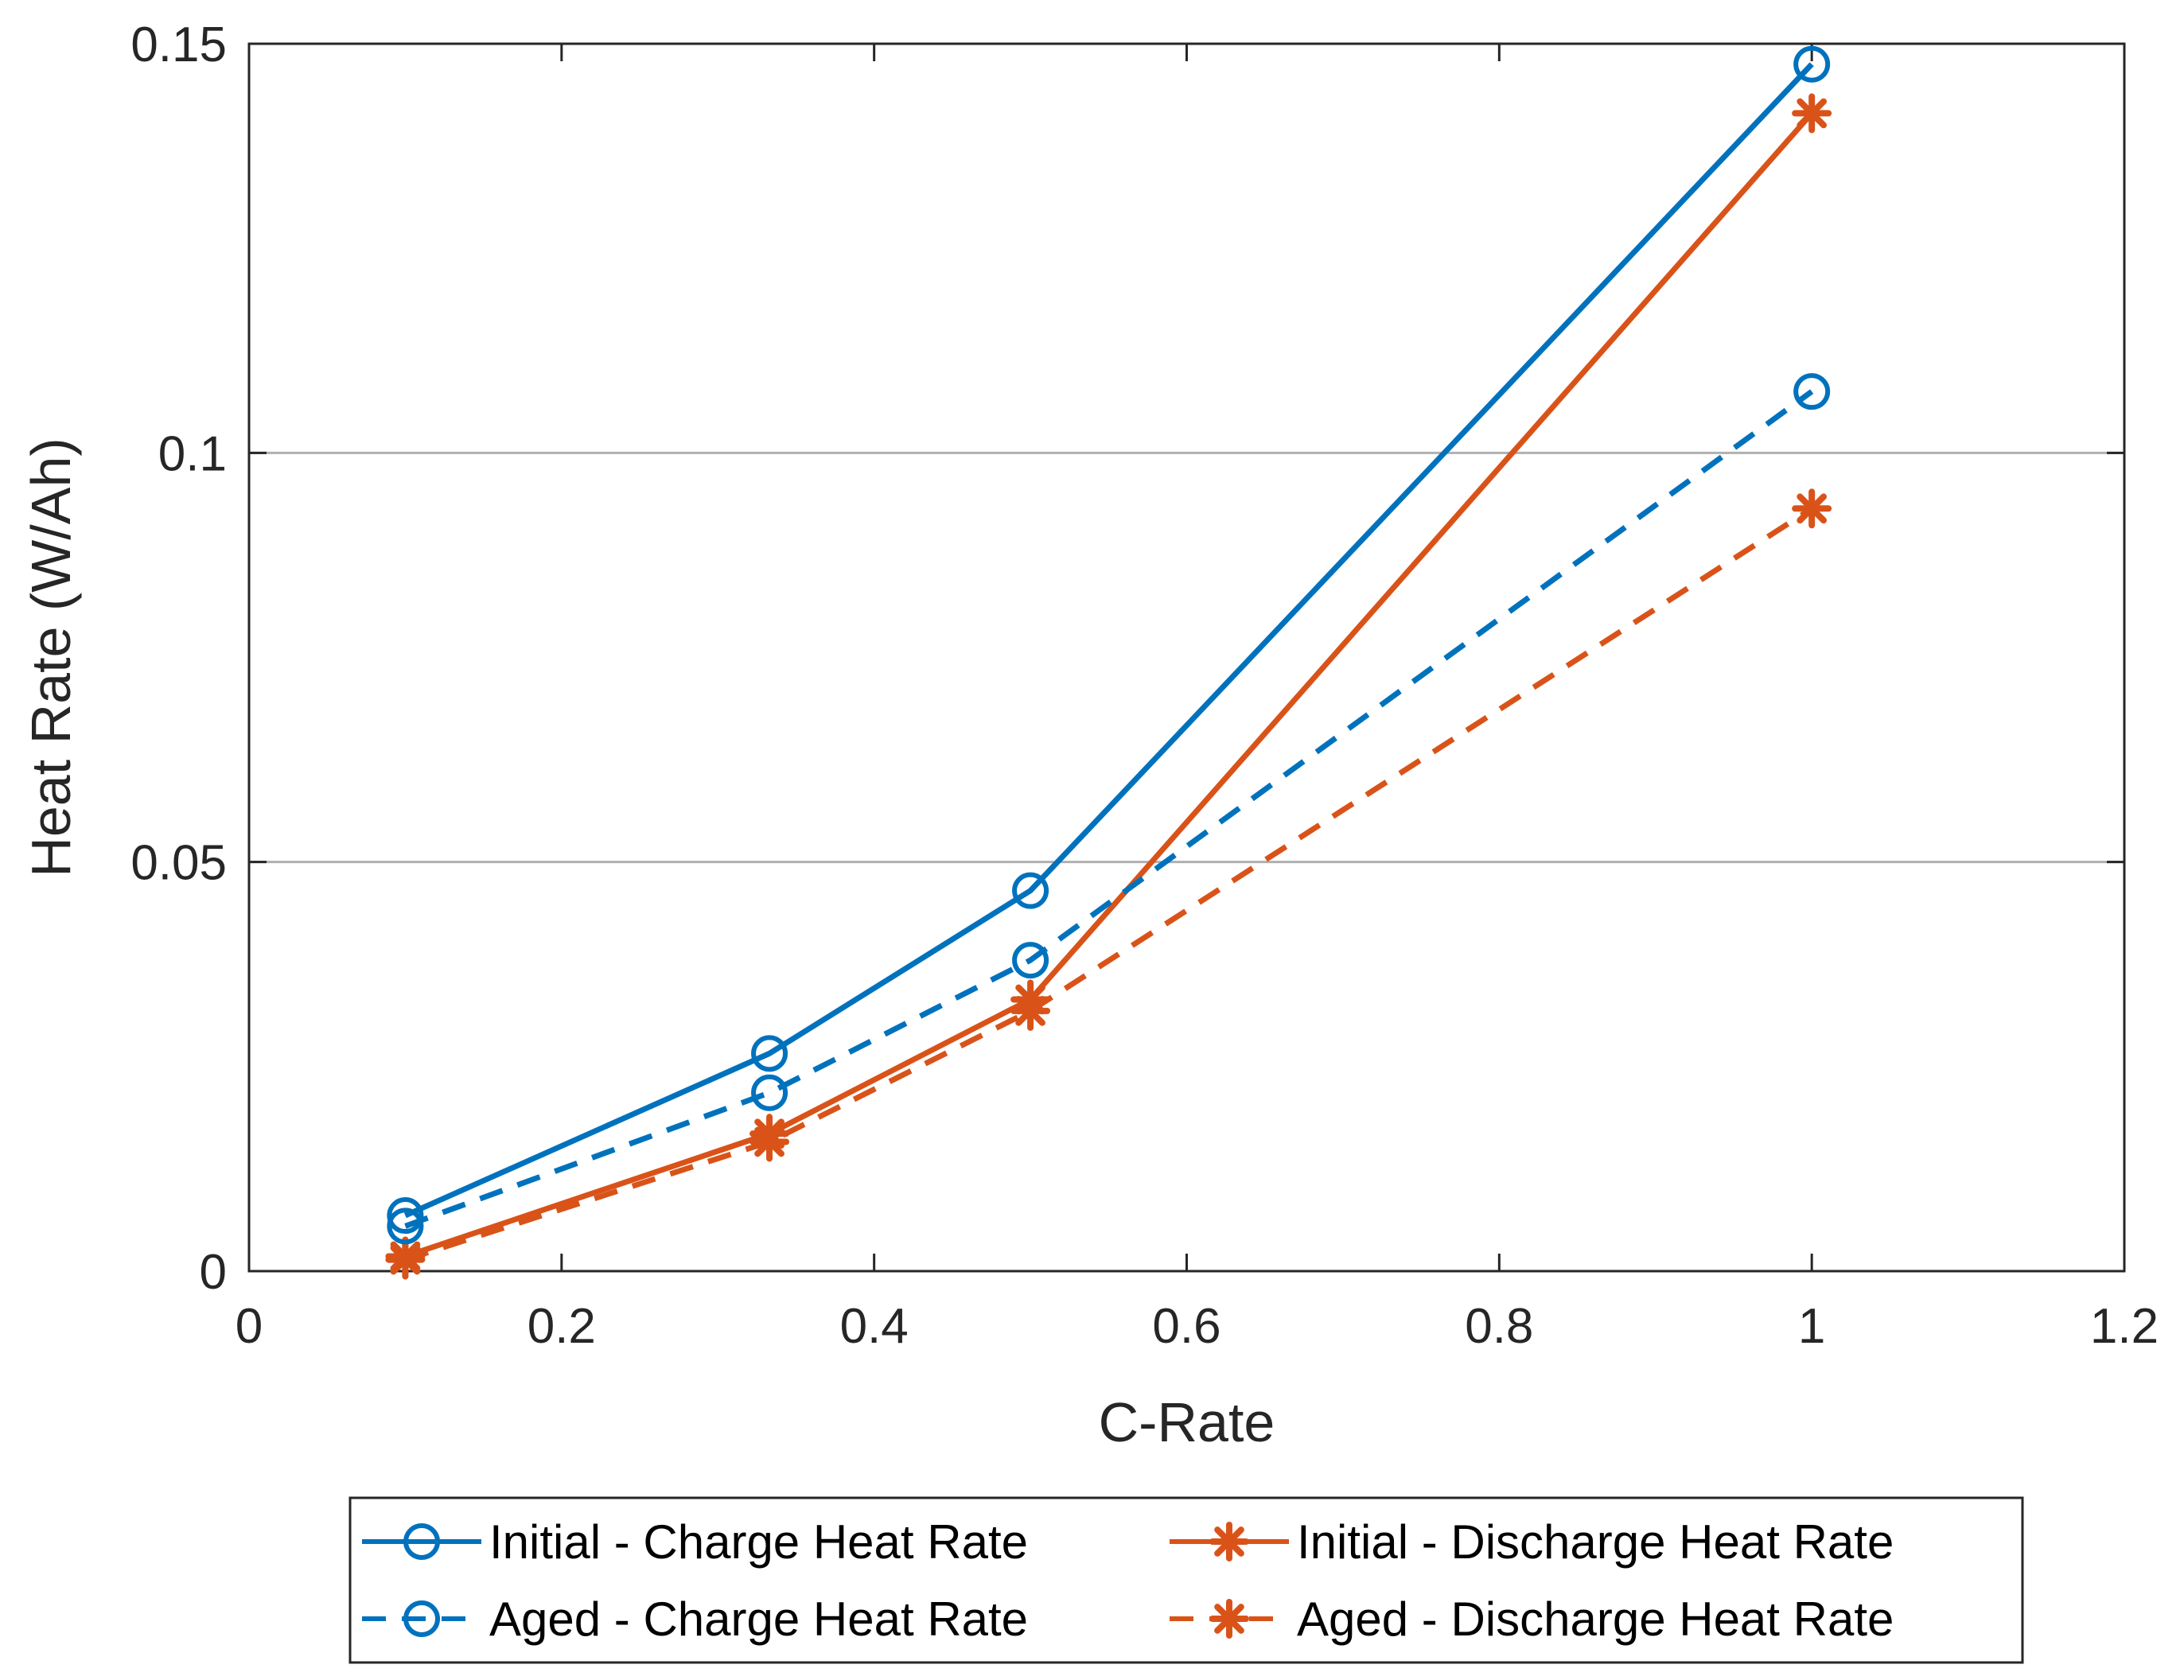  What do you see at coordinates (178, 863) in the screenshot?
I see `y-tick-label-1: 0.05` at bounding box center [178, 863].